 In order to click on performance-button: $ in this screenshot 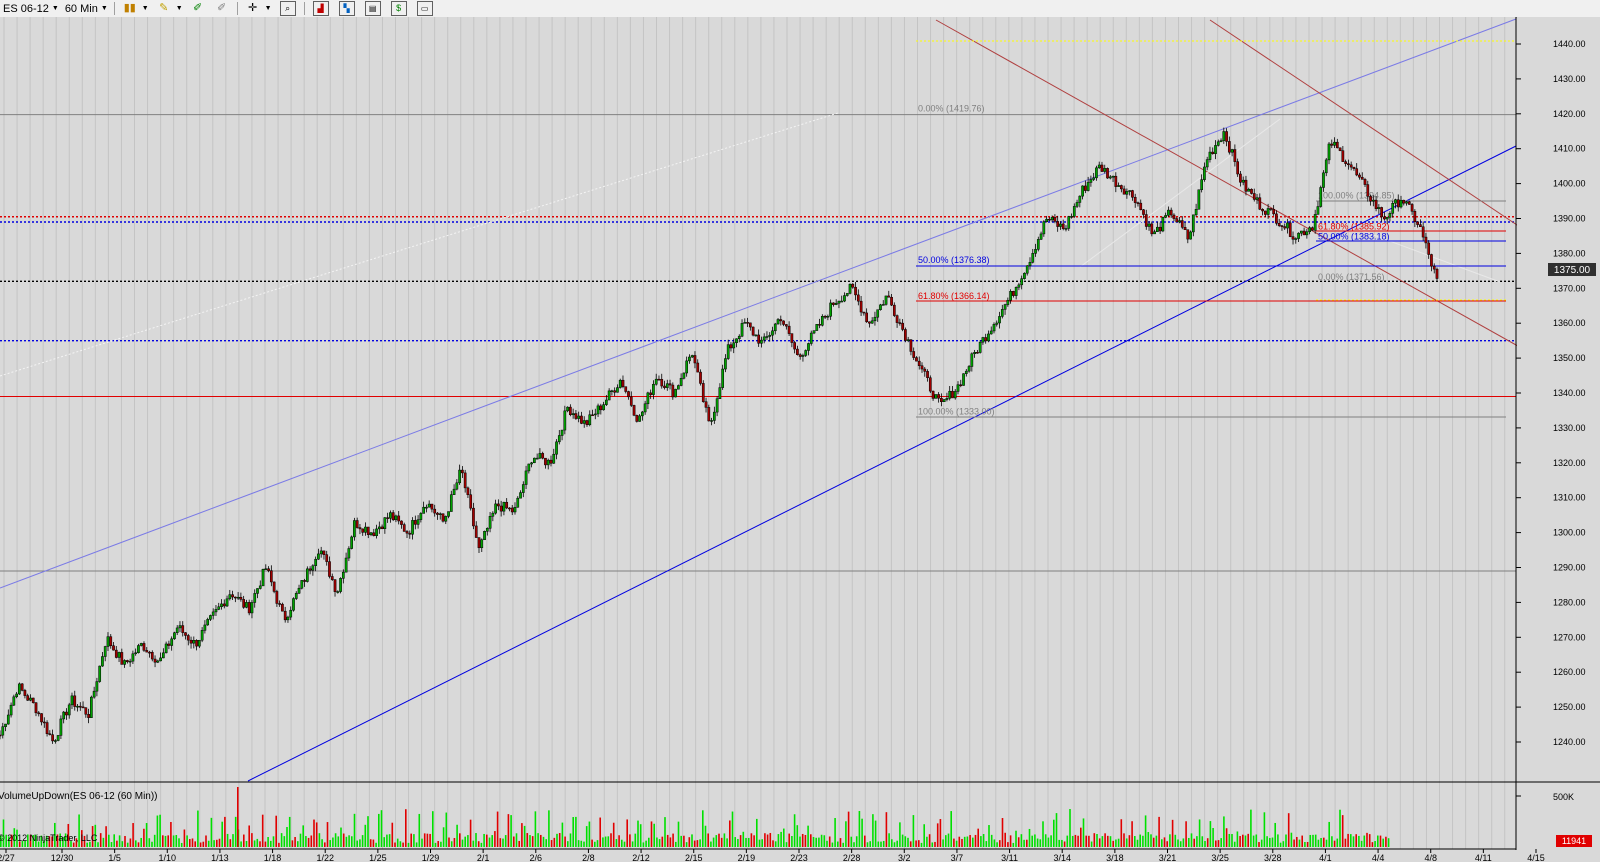, I will do `click(399, 8)`.